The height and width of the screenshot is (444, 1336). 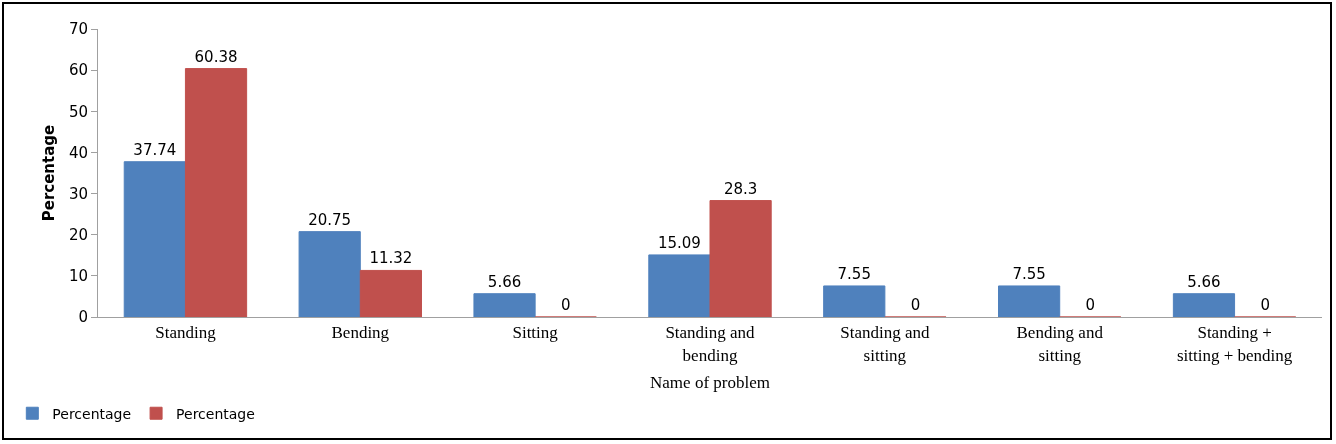 I want to click on y-tick-label: 30, so click(x=78, y=193).